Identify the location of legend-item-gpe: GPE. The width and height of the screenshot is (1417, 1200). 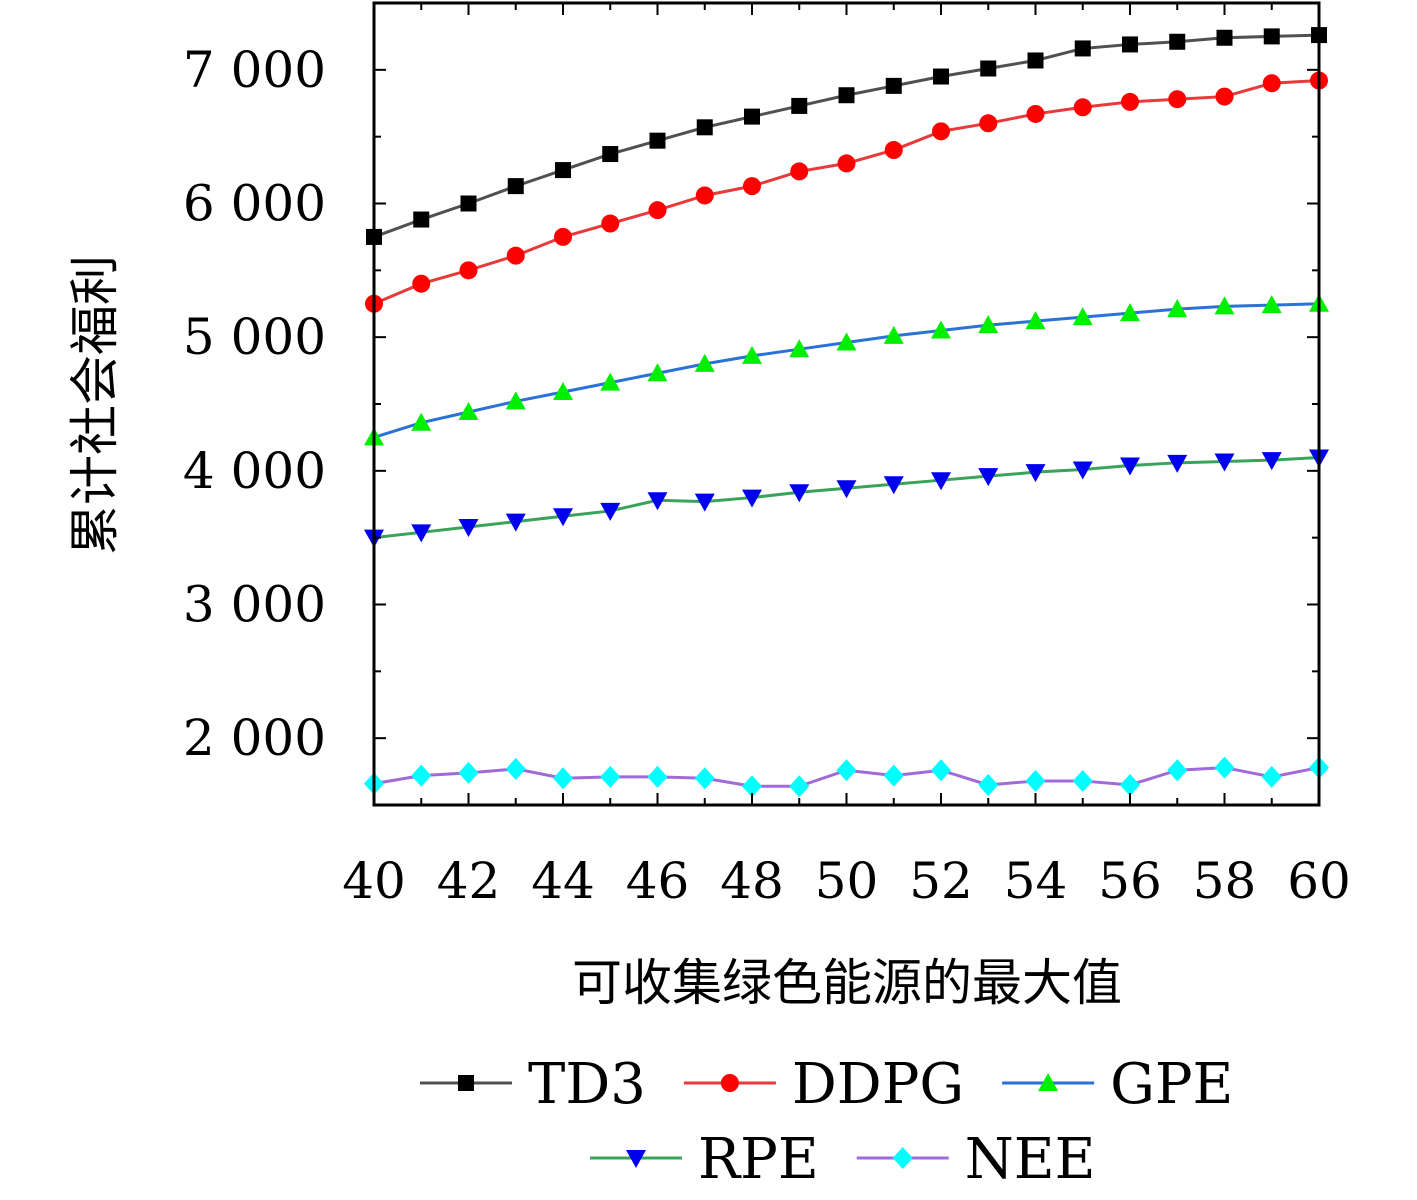
(1117, 1084).